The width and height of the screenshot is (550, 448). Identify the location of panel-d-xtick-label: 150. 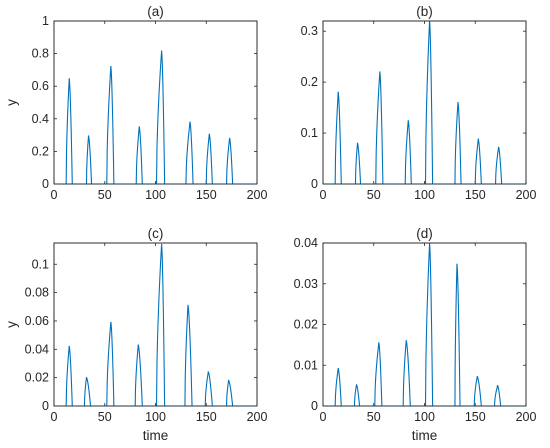
(475, 417).